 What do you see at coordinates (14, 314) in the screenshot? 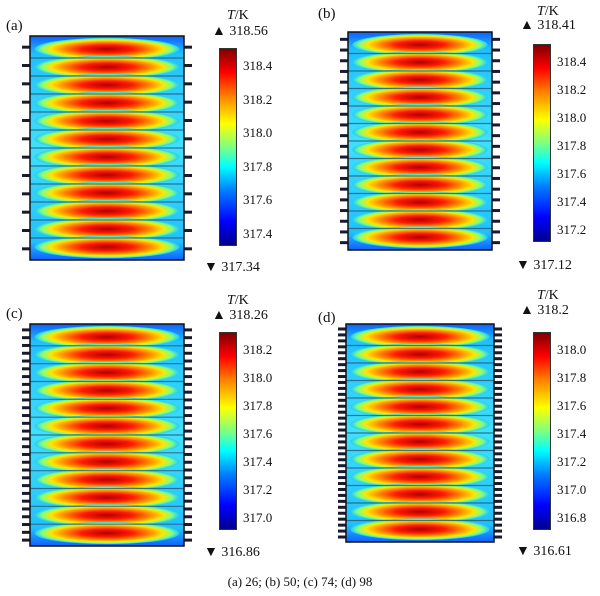
I see `panel-label: (c)` at bounding box center [14, 314].